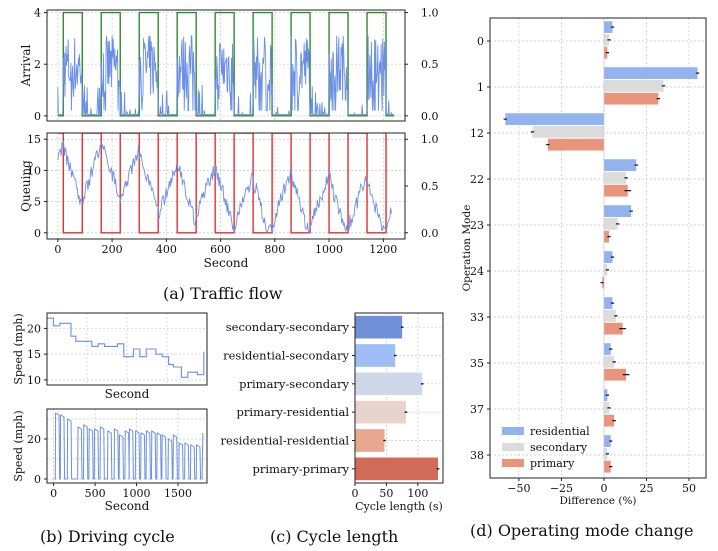 The width and height of the screenshot is (718, 551). What do you see at coordinates (477, 179) in the screenshot?
I see `mode-category-label: 22` at bounding box center [477, 179].